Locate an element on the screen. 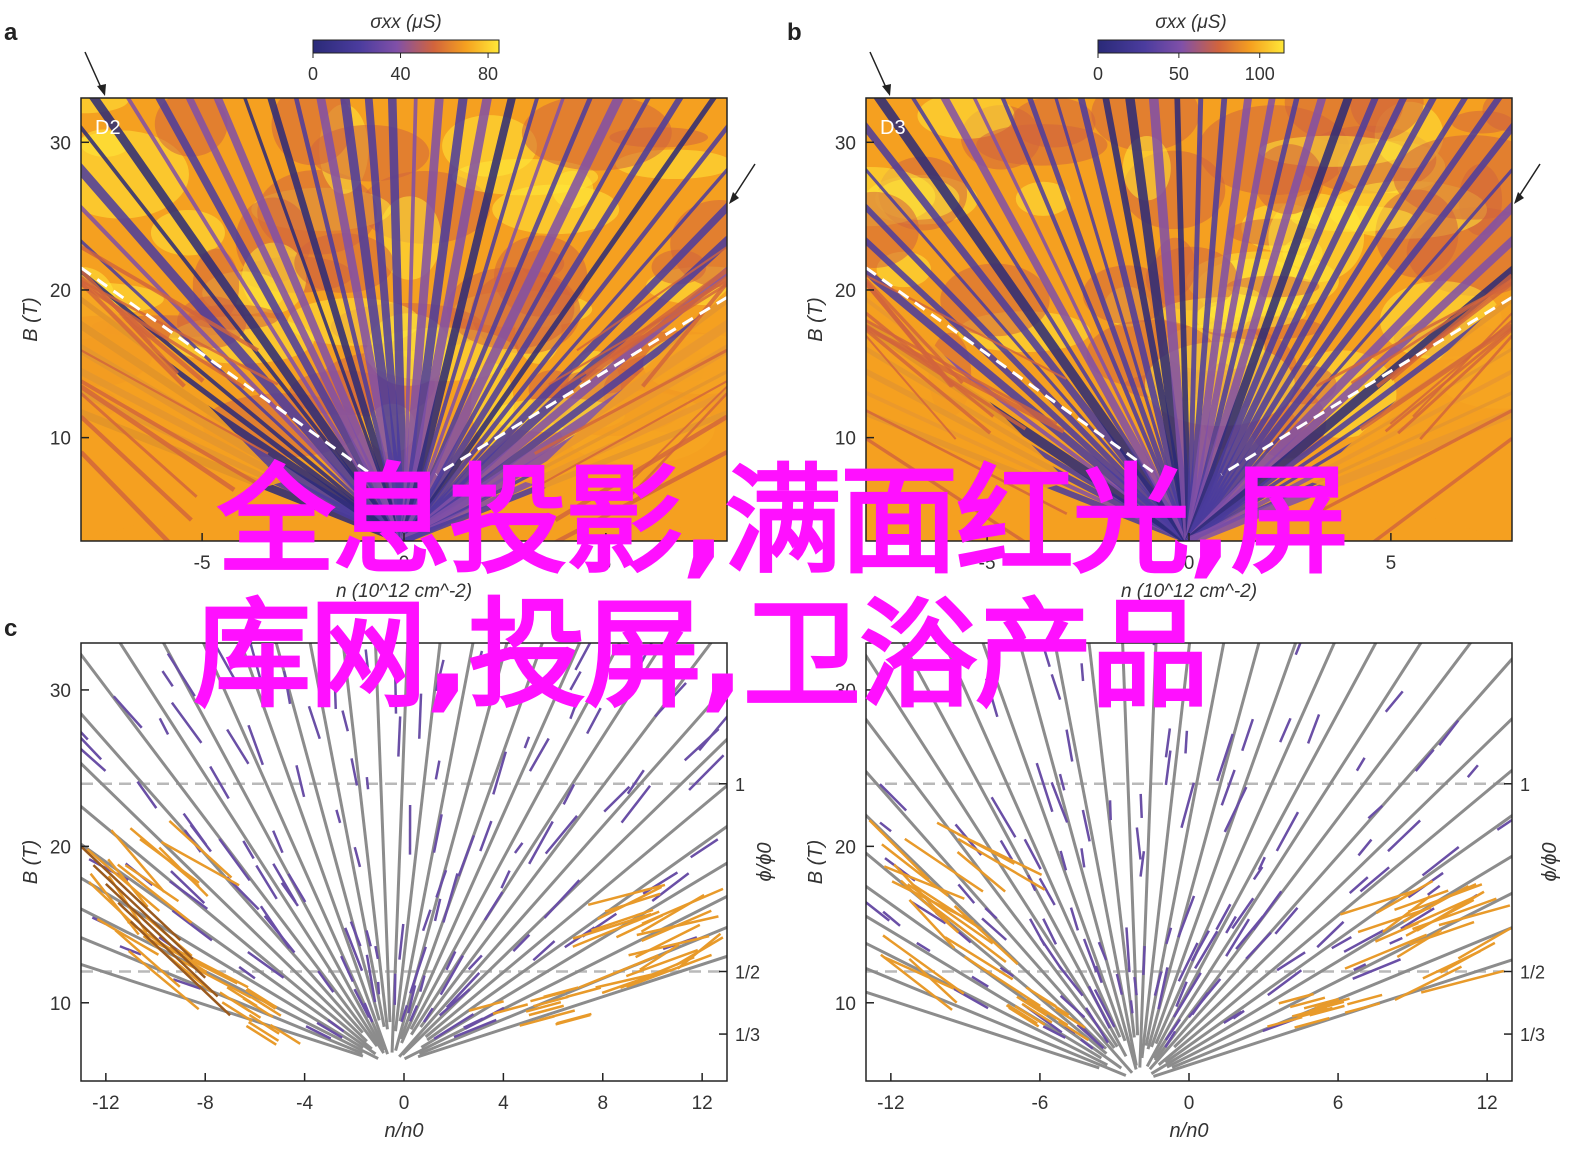  arrow-top-left-head is located at coordinates (886, 90).